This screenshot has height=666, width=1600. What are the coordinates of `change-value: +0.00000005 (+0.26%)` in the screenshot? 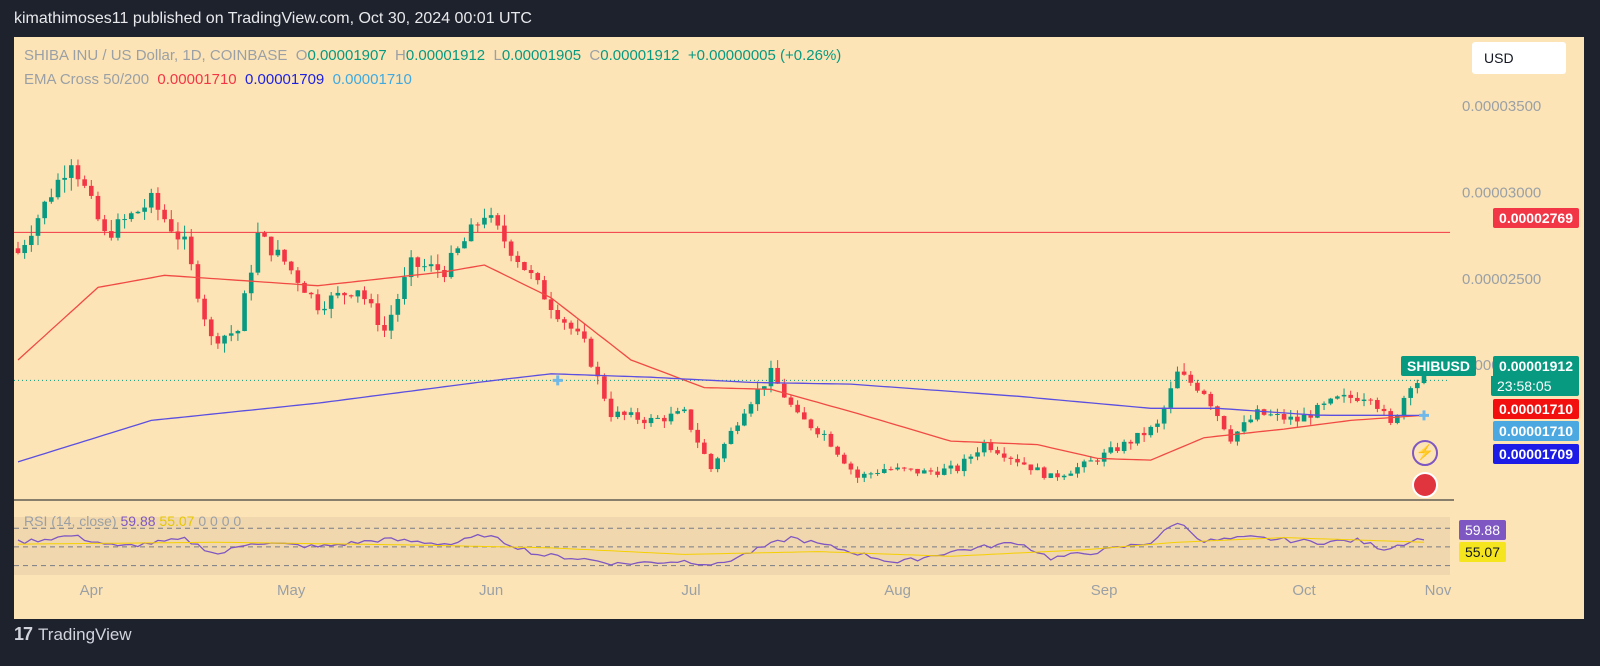 It's located at (764, 55).